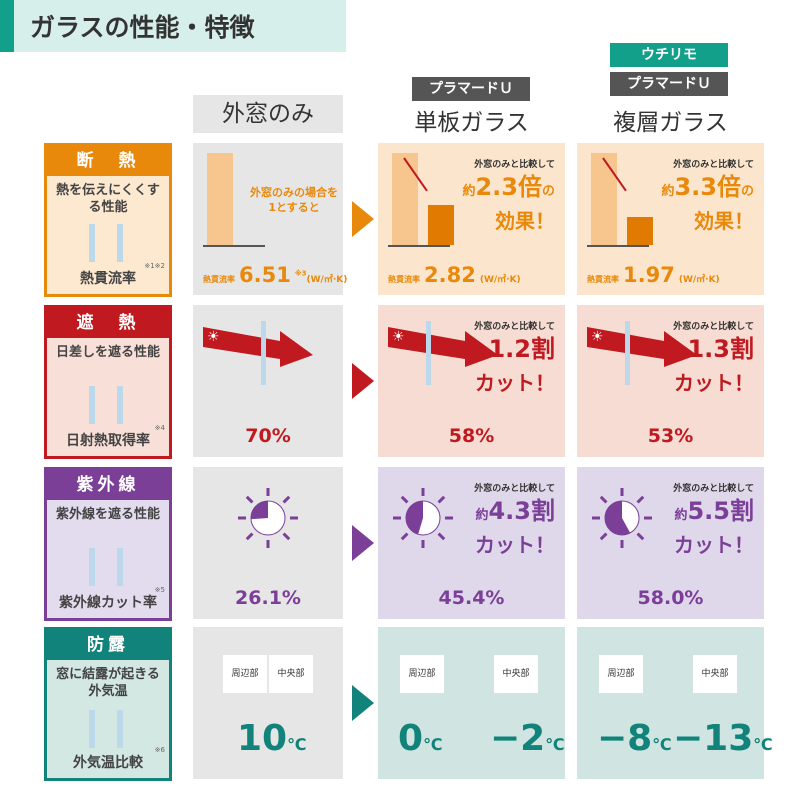  I want to click on heat-transmittance: 熱貫流率 2.82 (W/㎡·K), so click(454, 275).